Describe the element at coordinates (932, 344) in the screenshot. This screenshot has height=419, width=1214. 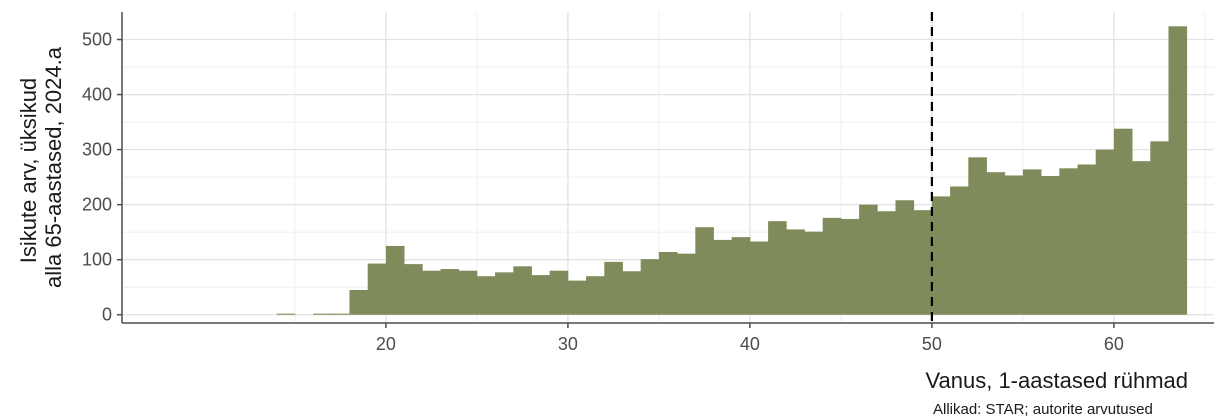
I see `x-tick-label: 50` at that location.